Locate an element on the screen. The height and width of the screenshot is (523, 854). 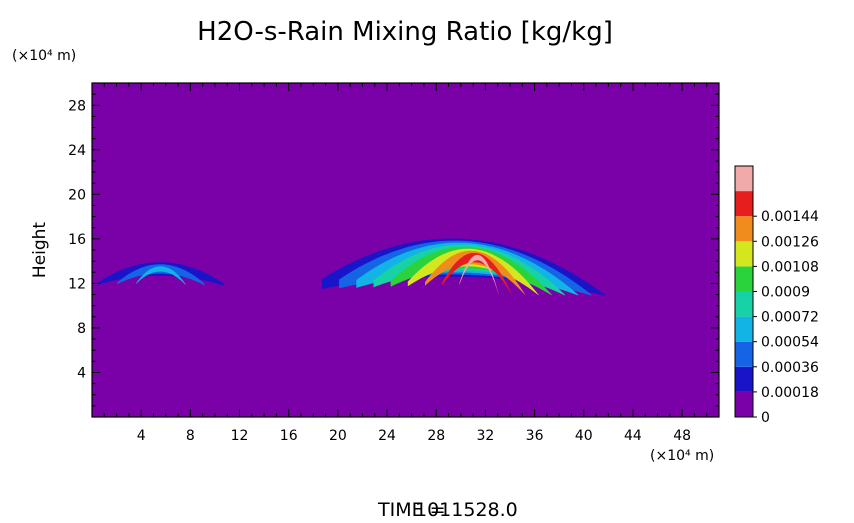
colorbar-label: 0.00108 is located at coordinates (790, 267).